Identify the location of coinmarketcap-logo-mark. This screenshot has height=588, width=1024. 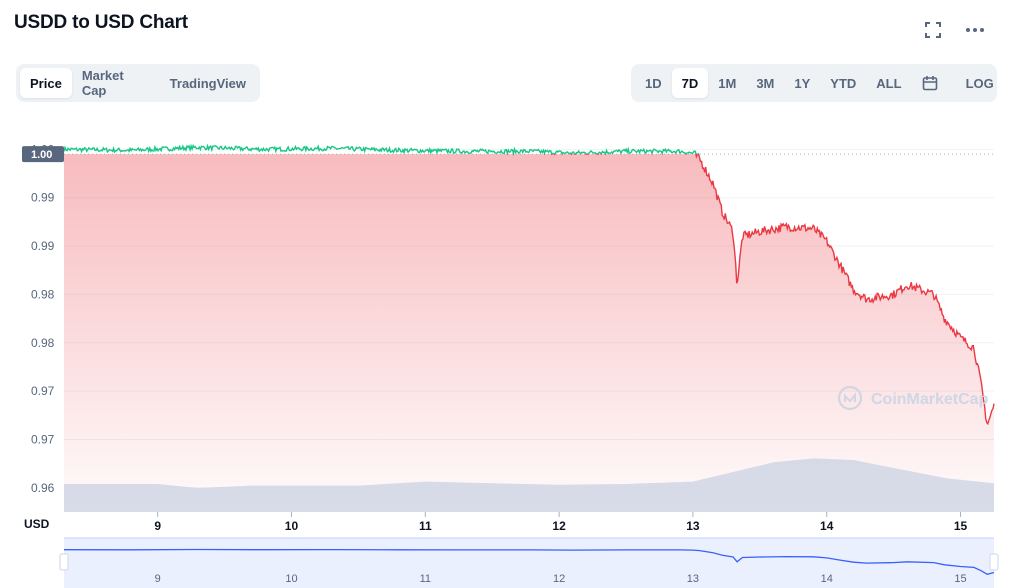
(850, 397).